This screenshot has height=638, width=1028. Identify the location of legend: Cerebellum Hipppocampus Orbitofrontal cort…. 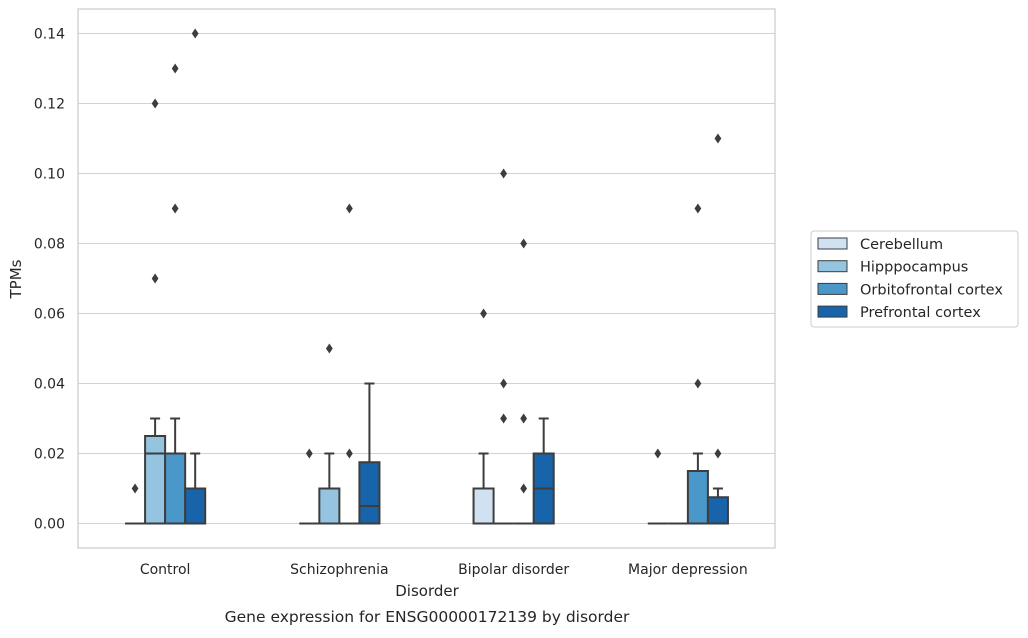
(914, 279).